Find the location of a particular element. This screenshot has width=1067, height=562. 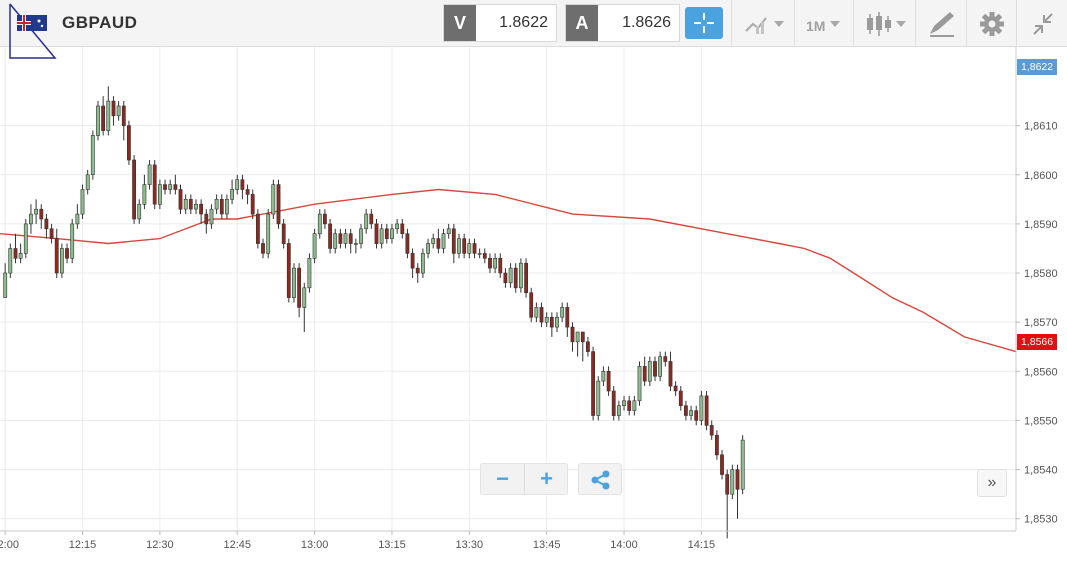

buy-quote-button: A 1.8626 is located at coordinates (622, 23).